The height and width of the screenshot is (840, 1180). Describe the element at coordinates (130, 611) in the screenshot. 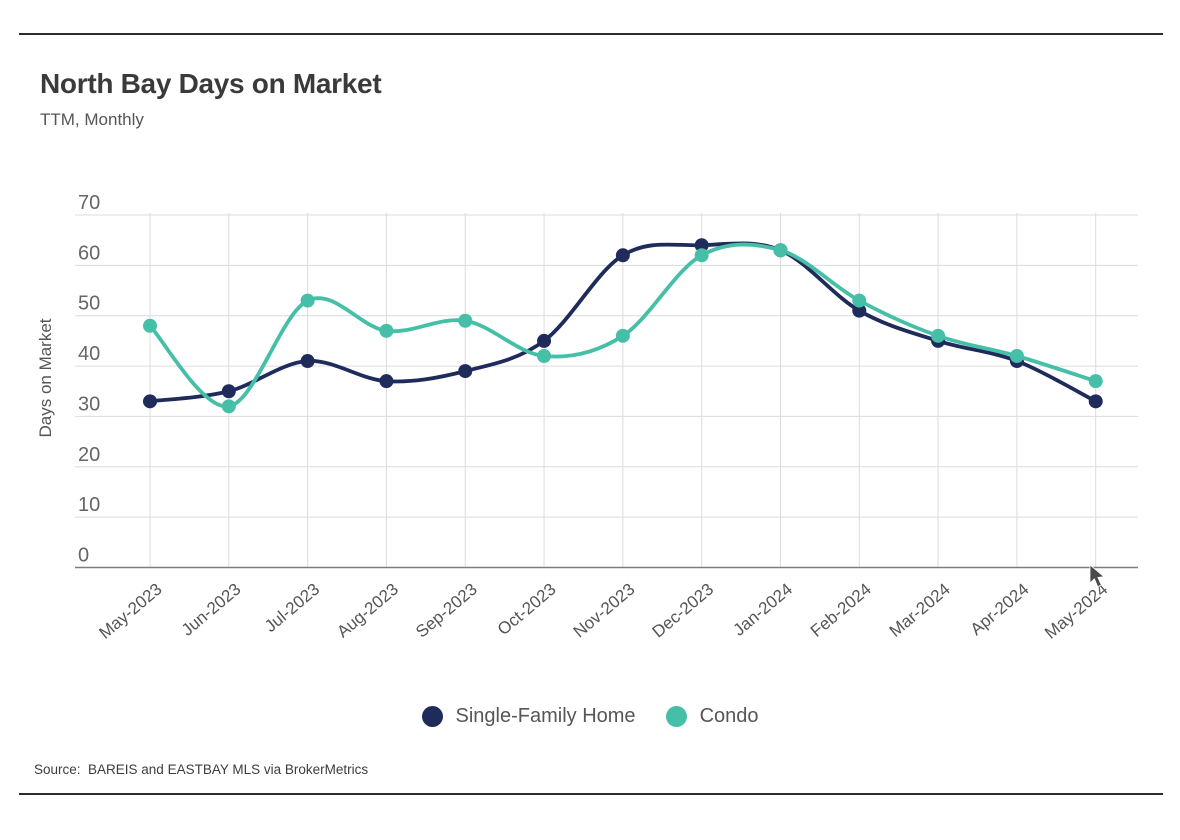

I see `x-tick-label: May-2023` at that location.